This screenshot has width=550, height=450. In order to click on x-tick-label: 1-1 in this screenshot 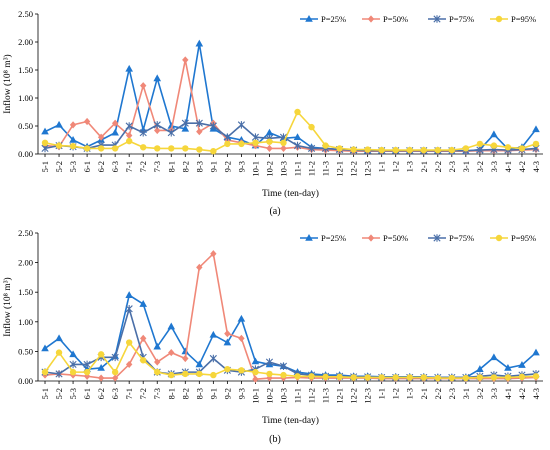, I will do `click(382, 393)`.